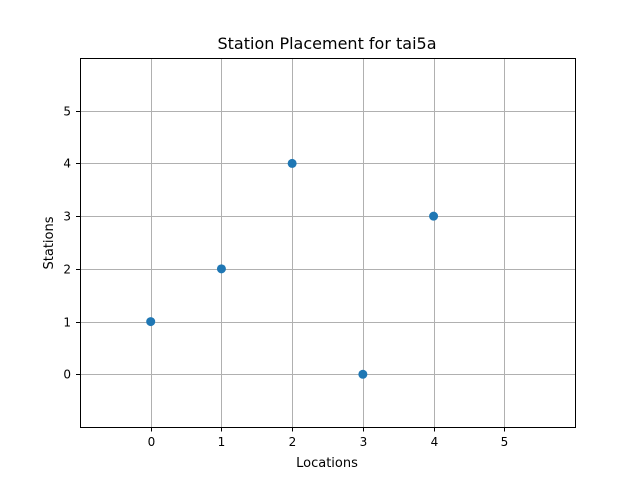  What do you see at coordinates (505, 442) in the screenshot?
I see `x-tick-label: 5` at bounding box center [505, 442].